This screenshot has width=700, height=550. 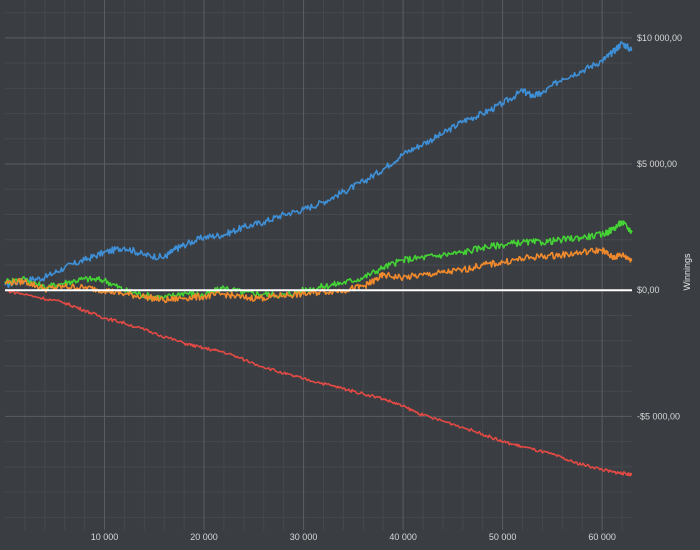 I want to click on x-tick-label: 30 000, so click(x=304, y=537).